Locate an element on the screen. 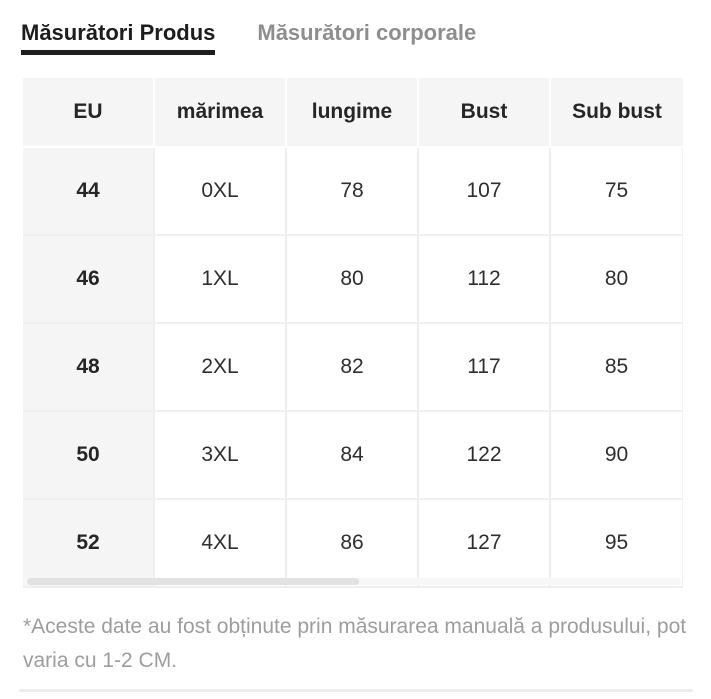  table-row: 46 1XL 80 112 80 is located at coordinates (353, 280).